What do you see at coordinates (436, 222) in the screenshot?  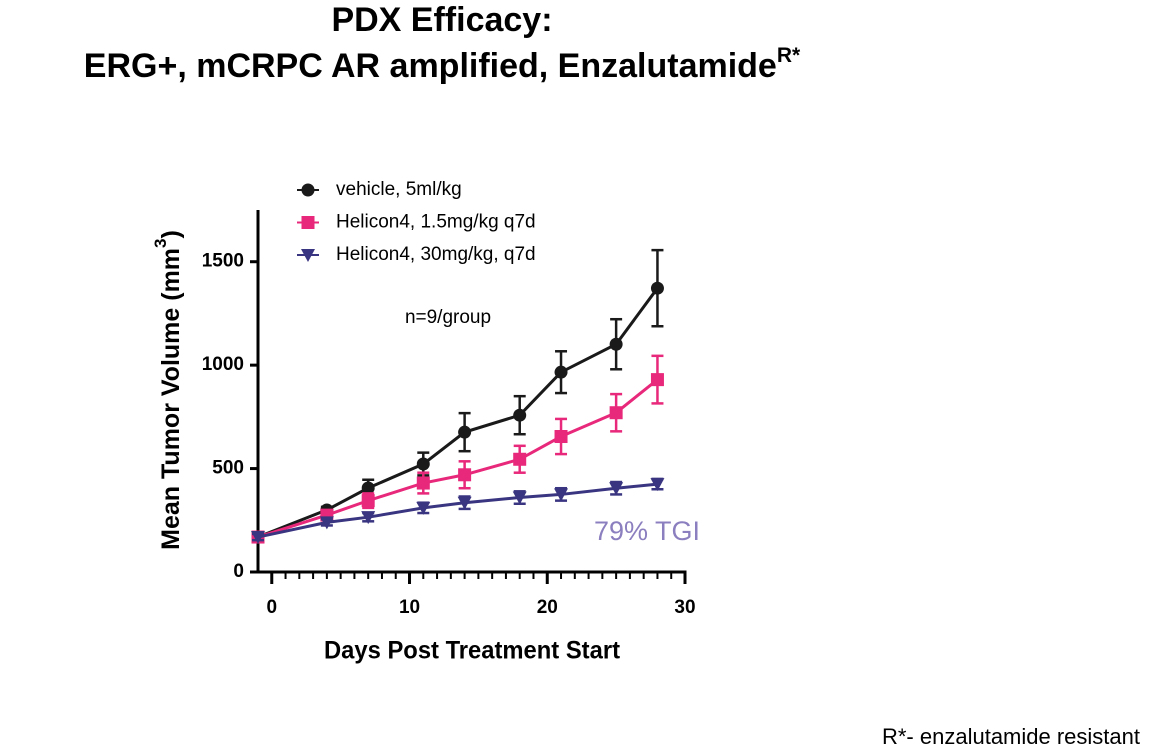 I see `legend-label: Helicon4, 1.5mg/kg q7d` at bounding box center [436, 222].